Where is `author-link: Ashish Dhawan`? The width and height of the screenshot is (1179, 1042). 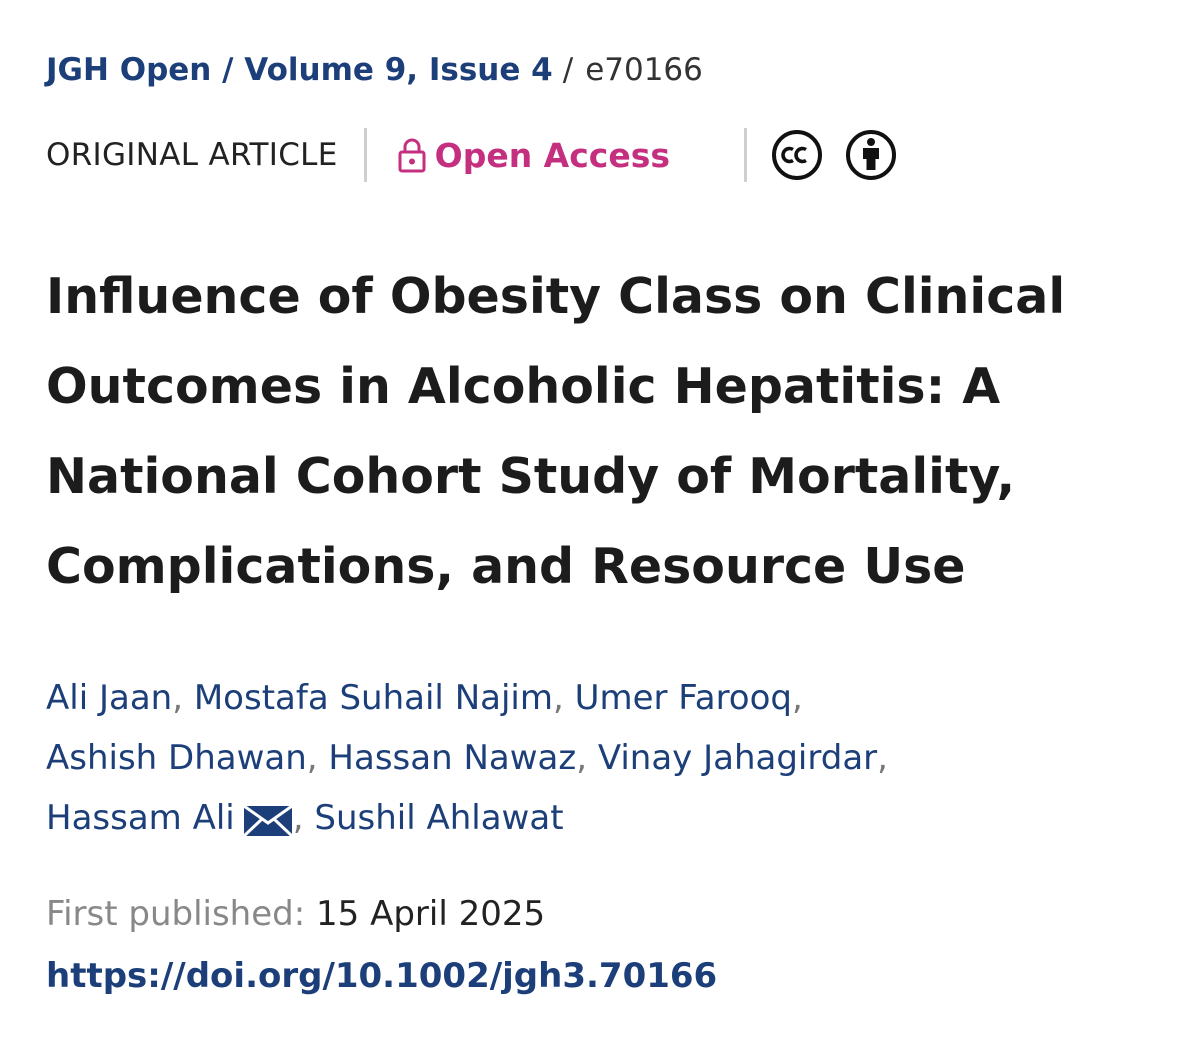 author-link: Ashish Dhawan is located at coordinates (176, 758).